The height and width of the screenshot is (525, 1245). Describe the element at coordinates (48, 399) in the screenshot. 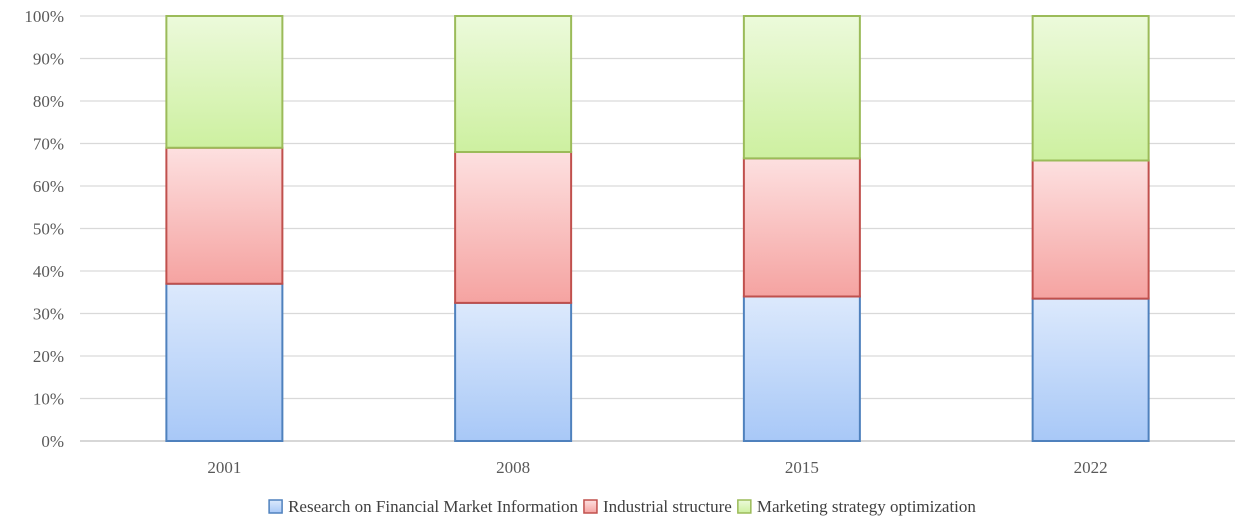

I see `y-tick-label: 10%` at that location.